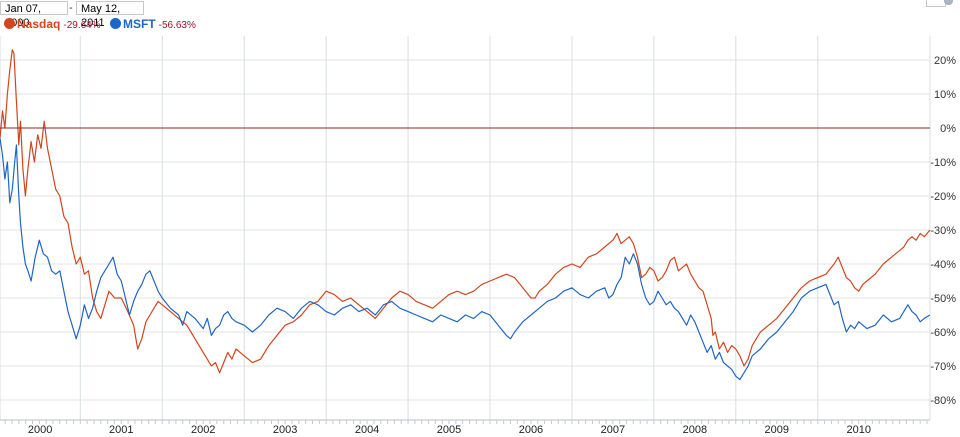  Describe the element at coordinates (943, 265) in the screenshot. I see `y-tick-label: -40%` at that location.